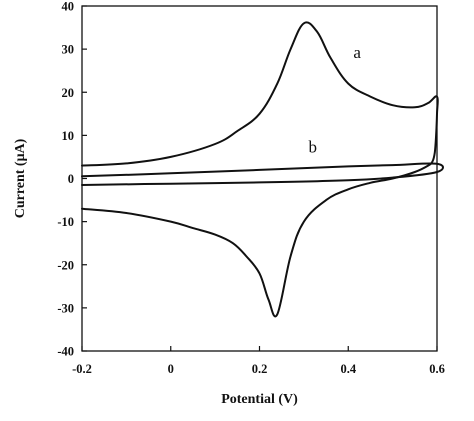 The height and width of the screenshot is (421, 474). I want to click on x-axis-title: Potential (V), so click(259, 399).